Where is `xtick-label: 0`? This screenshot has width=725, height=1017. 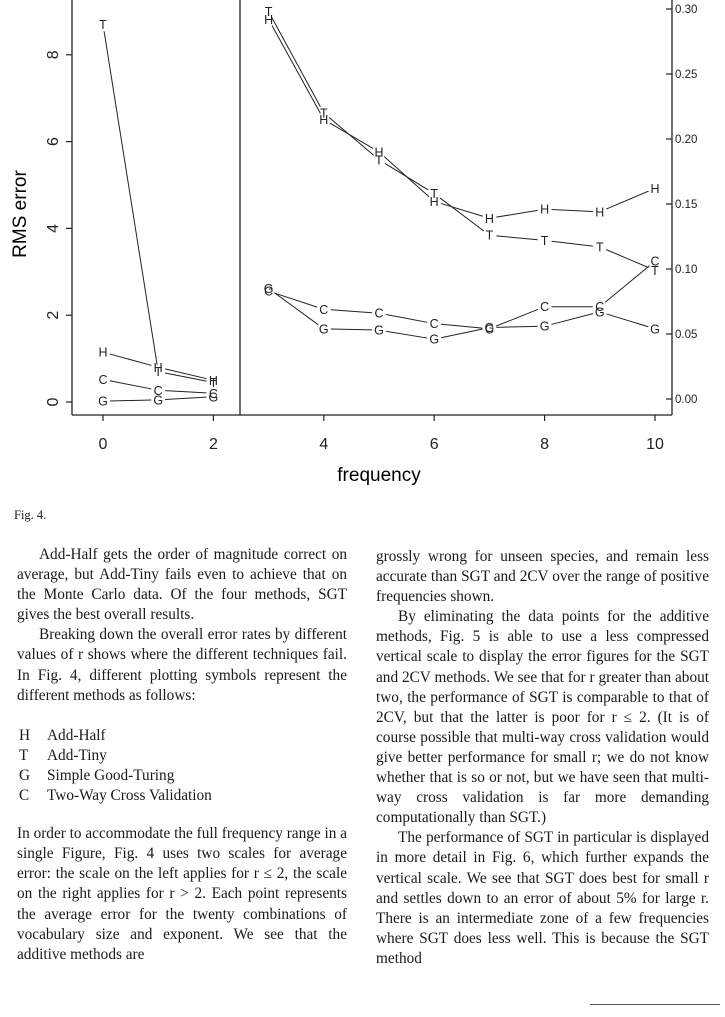 xtick-label: 0 is located at coordinates (103, 444).